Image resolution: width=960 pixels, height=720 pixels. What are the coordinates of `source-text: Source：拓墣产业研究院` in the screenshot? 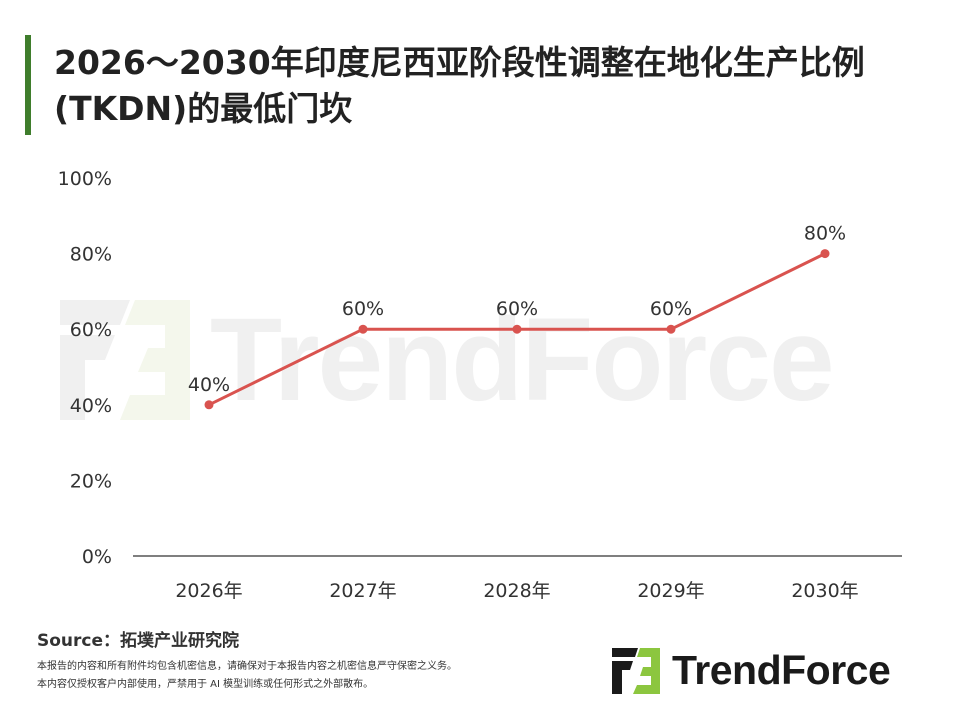 It's located at (138, 641).